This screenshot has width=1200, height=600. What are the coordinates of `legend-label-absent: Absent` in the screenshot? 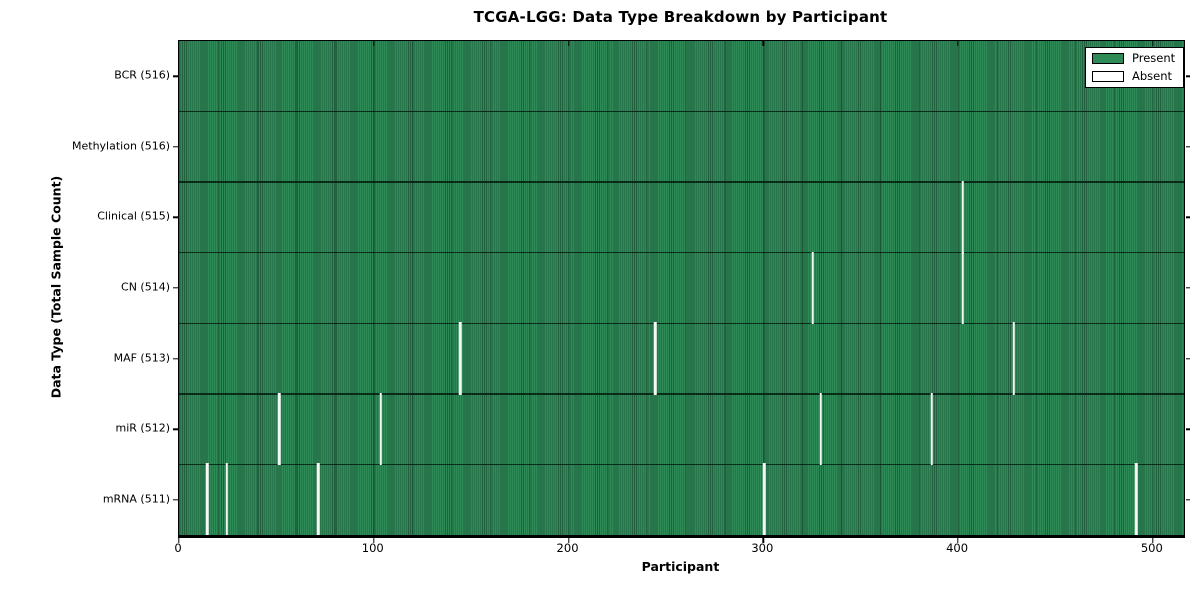 It's located at (1152, 75).